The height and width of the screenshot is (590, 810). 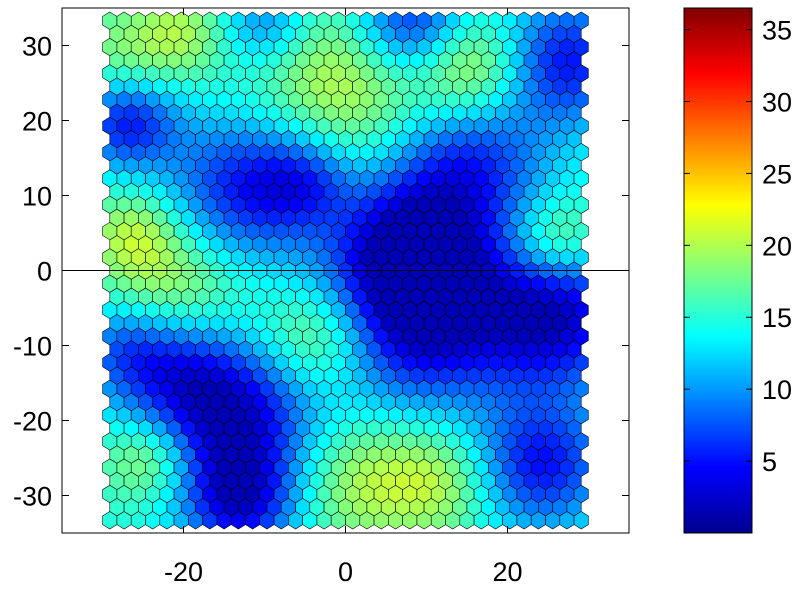 I want to click on y-tick-label: 30, so click(x=37, y=47).